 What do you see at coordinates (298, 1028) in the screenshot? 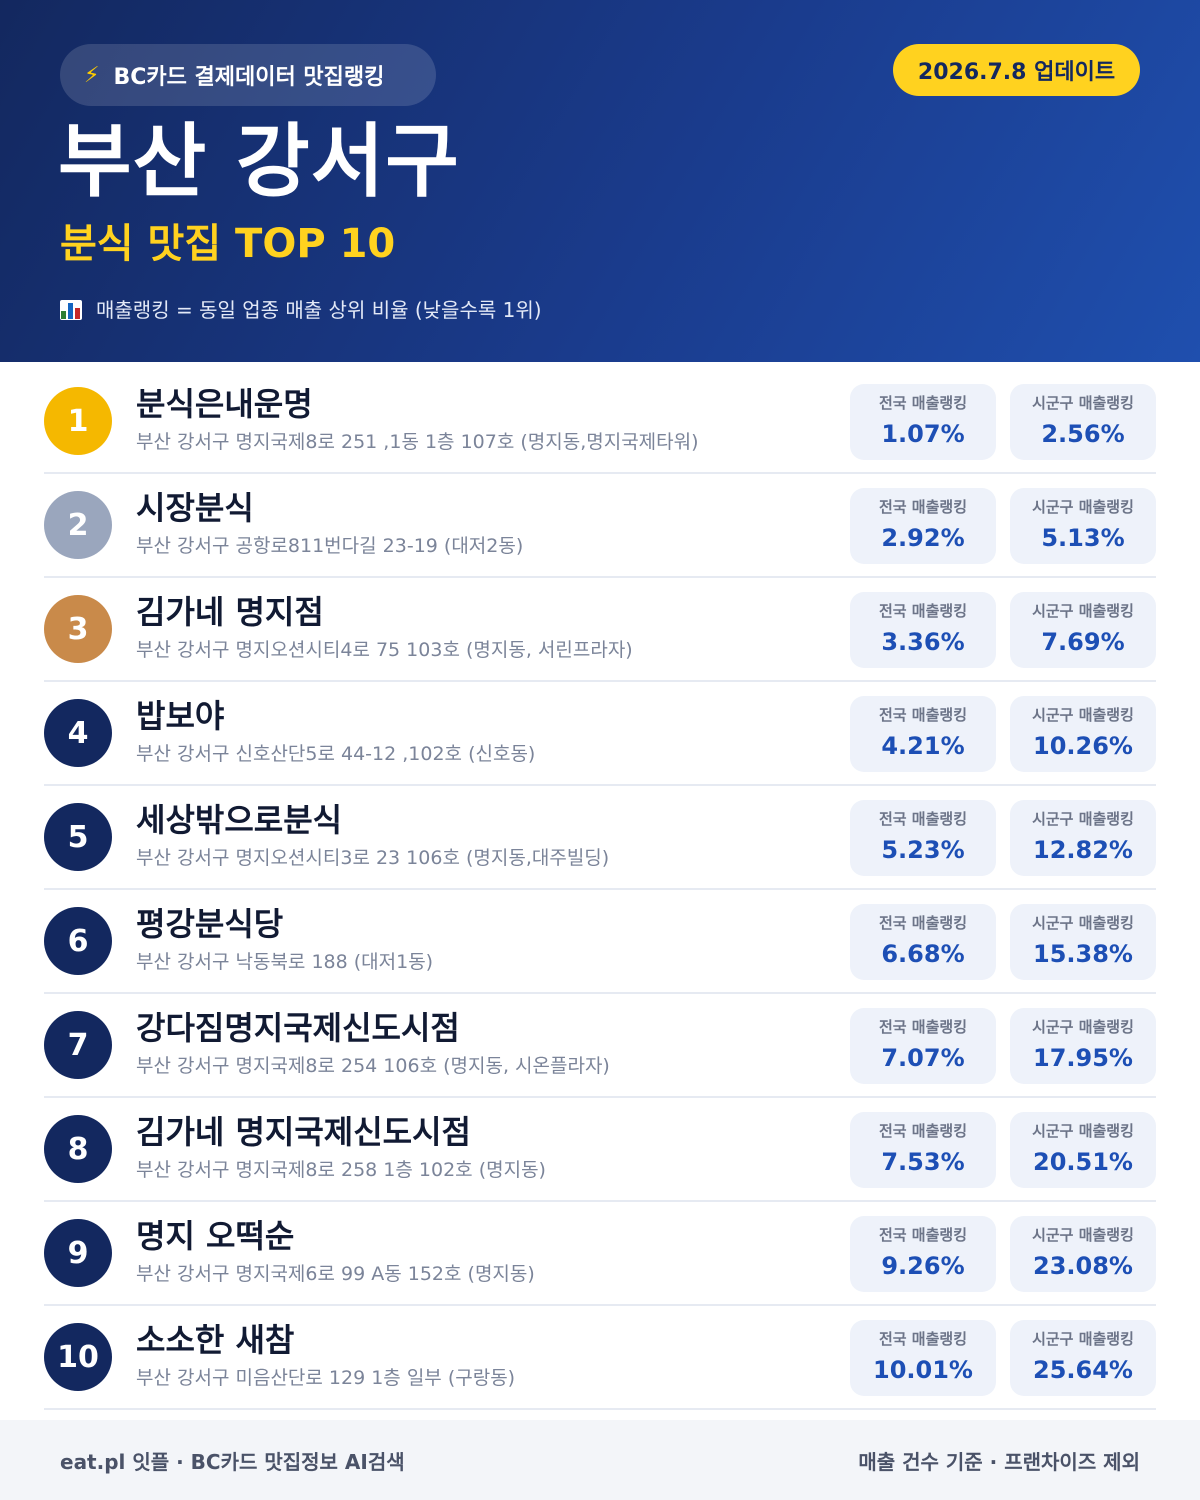
I see `restaurant-name: 강다짐명지국제신도시점` at bounding box center [298, 1028].